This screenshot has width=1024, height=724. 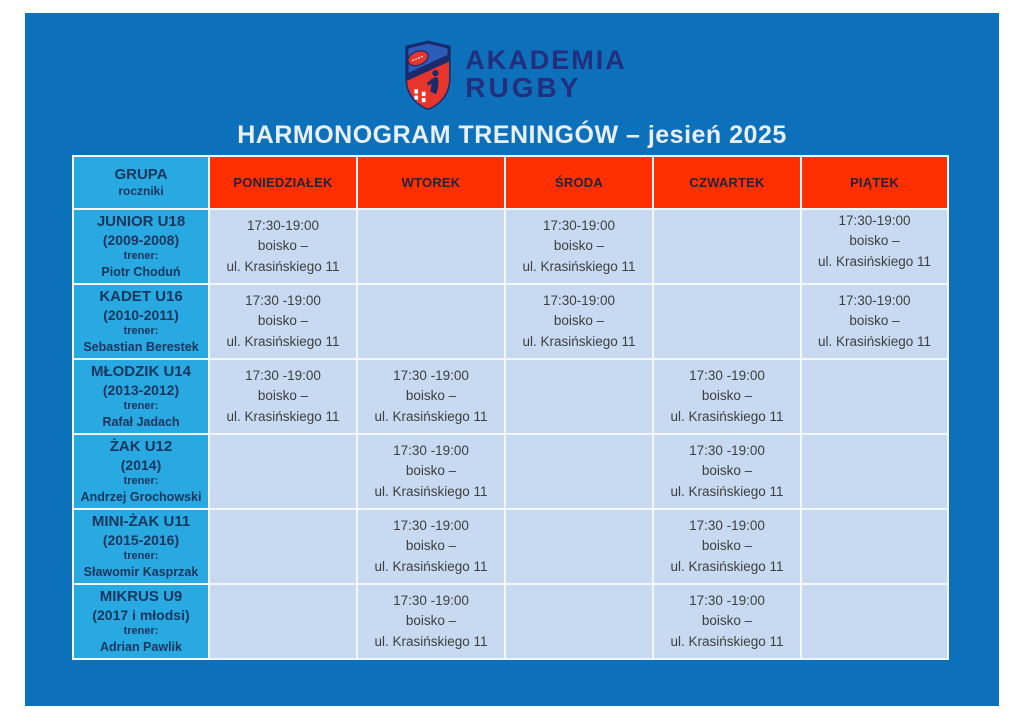 What do you see at coordinates (140, 372) in the screenshot?
I see `group-name: MŁODZIK U14` at bounding box center [140, 372].